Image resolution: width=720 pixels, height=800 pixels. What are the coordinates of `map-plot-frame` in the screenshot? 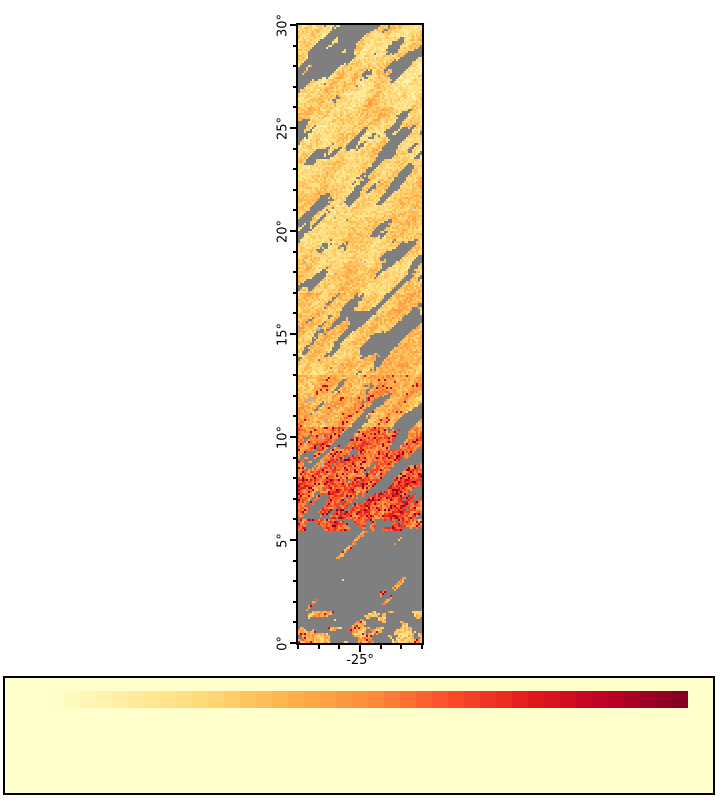 It's located at (360, 334).